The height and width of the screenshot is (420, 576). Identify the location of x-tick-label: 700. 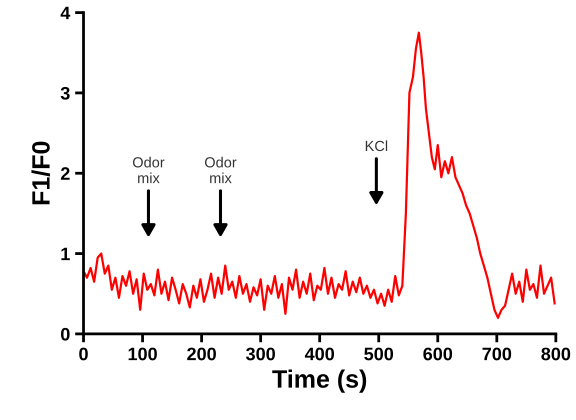
(497, 354).